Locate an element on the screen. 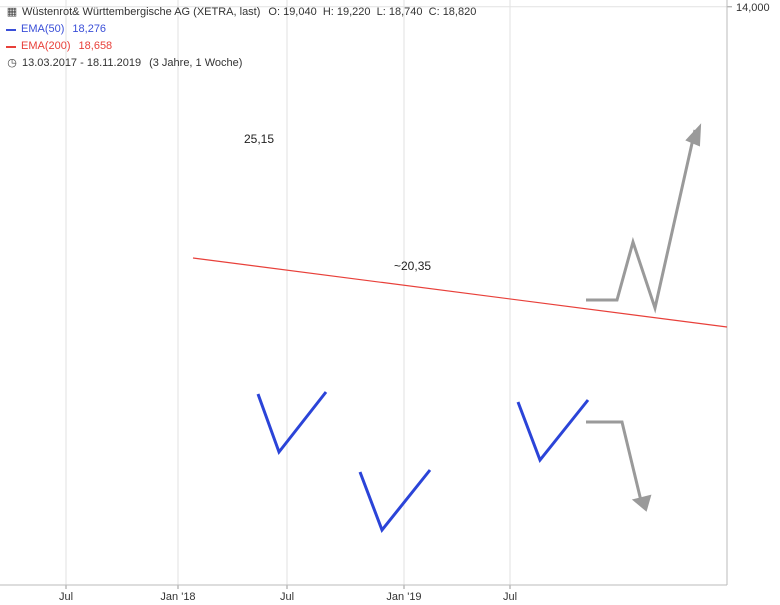  ema50-label: EMA(50) is located at coordinates (43, 29).